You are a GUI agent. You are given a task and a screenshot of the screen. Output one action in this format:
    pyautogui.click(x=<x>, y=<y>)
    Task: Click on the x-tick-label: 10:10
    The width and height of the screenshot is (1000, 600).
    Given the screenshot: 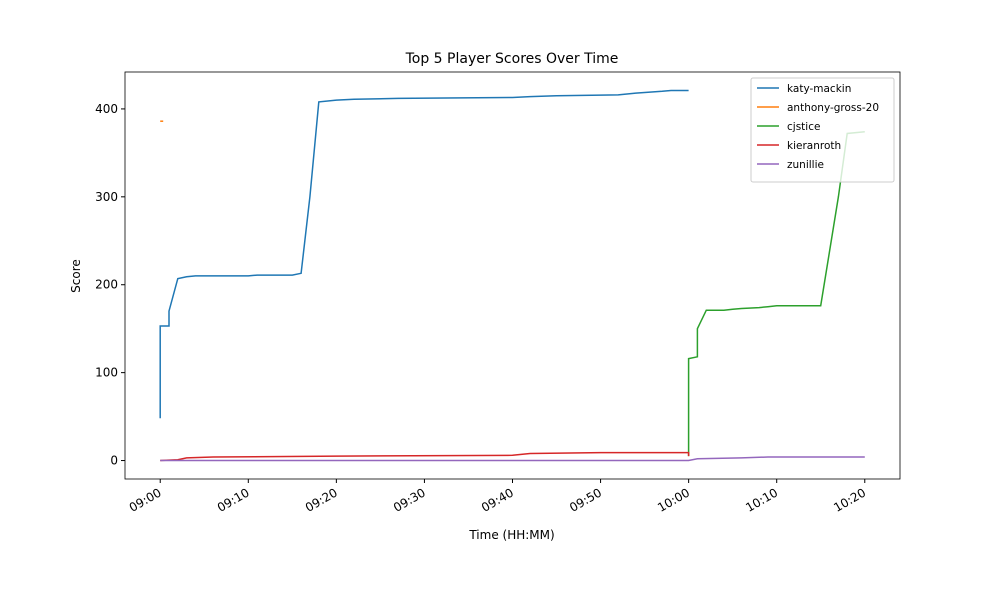 What is the action you would take?
    pyautogui.click(x=761, y=499)
    